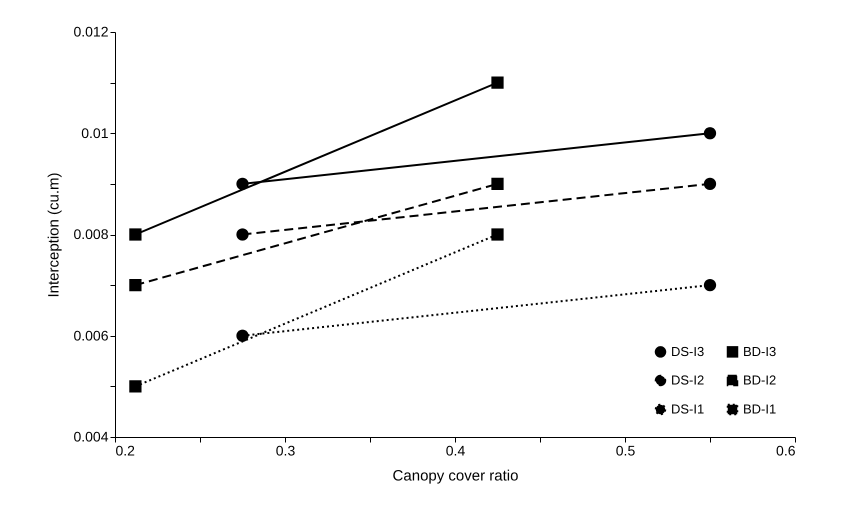 The width and height of the screenshot is (866, 529). What do you see at coordinates (456, 450) in the screenshot?
I see `x-tick-label: 0.4` at bounding box center [456, 450].